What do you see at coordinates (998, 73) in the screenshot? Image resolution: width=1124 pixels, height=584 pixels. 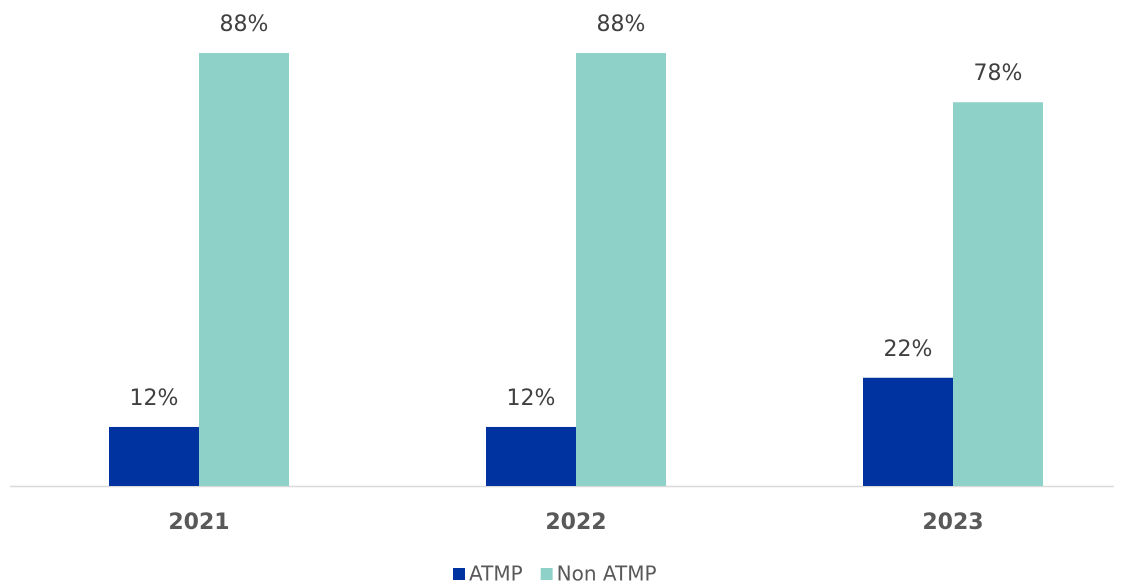 I see `data-label: 78%` at bounding box center [998, 73].